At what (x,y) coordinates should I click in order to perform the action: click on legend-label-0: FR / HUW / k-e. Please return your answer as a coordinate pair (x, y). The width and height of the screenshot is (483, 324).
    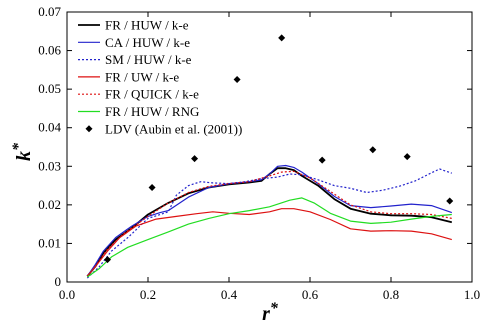
    Looking at the image, I should click on (147, 25).